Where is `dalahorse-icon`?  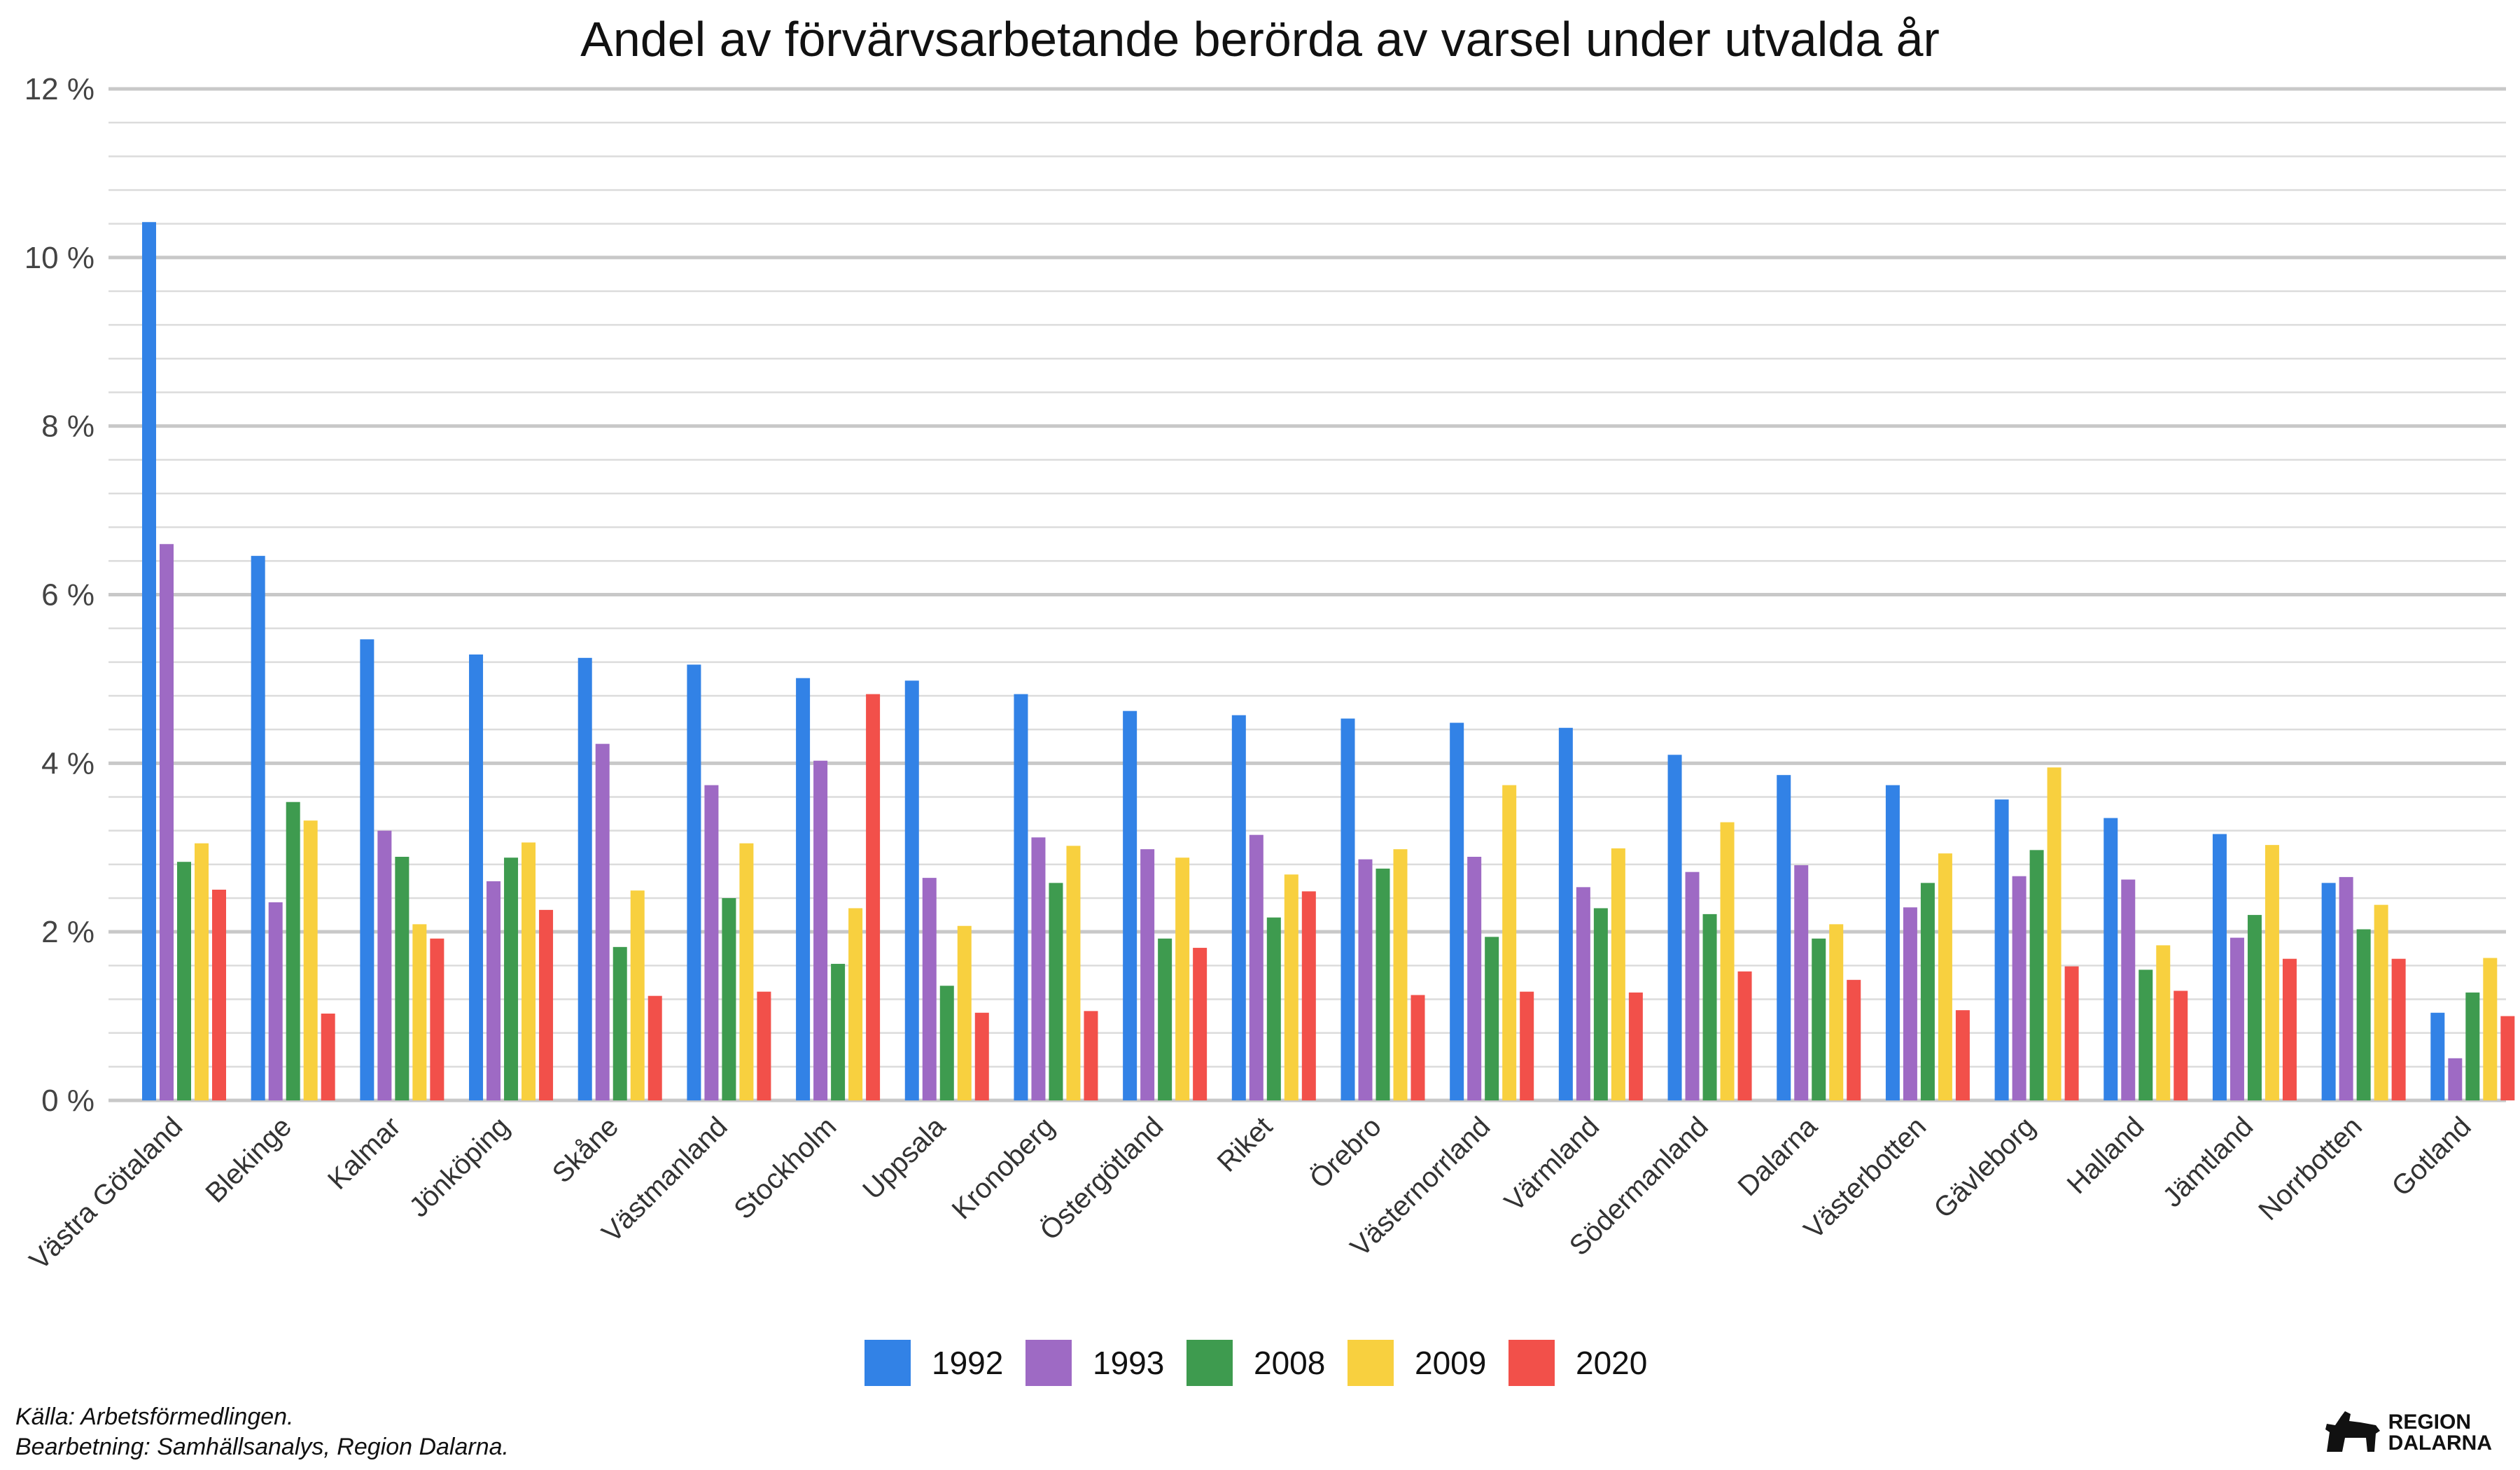 dalahorse-icon is located at coordinates (2352, 1431).